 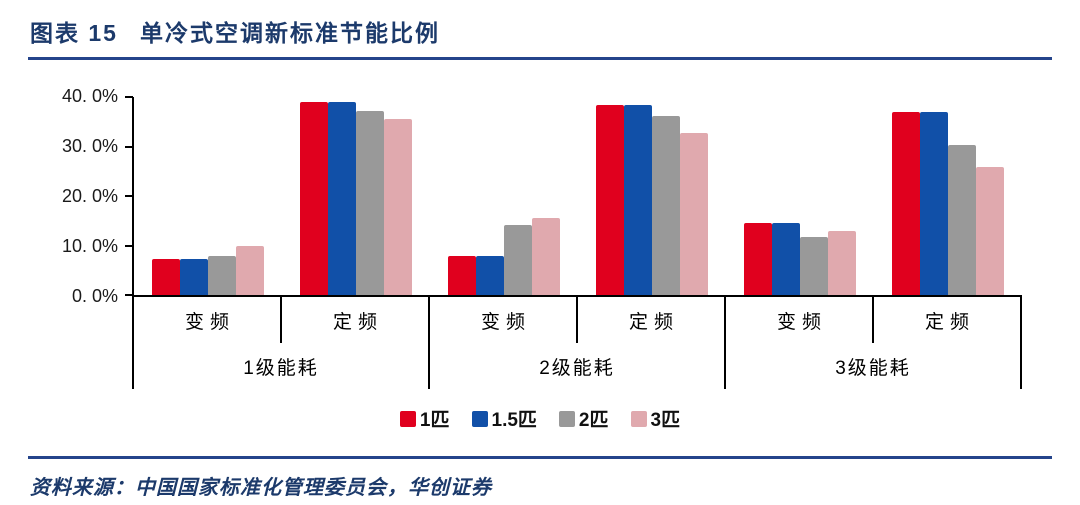 I want to click on source-label: 资料来源：, so click(x=82, y=488).